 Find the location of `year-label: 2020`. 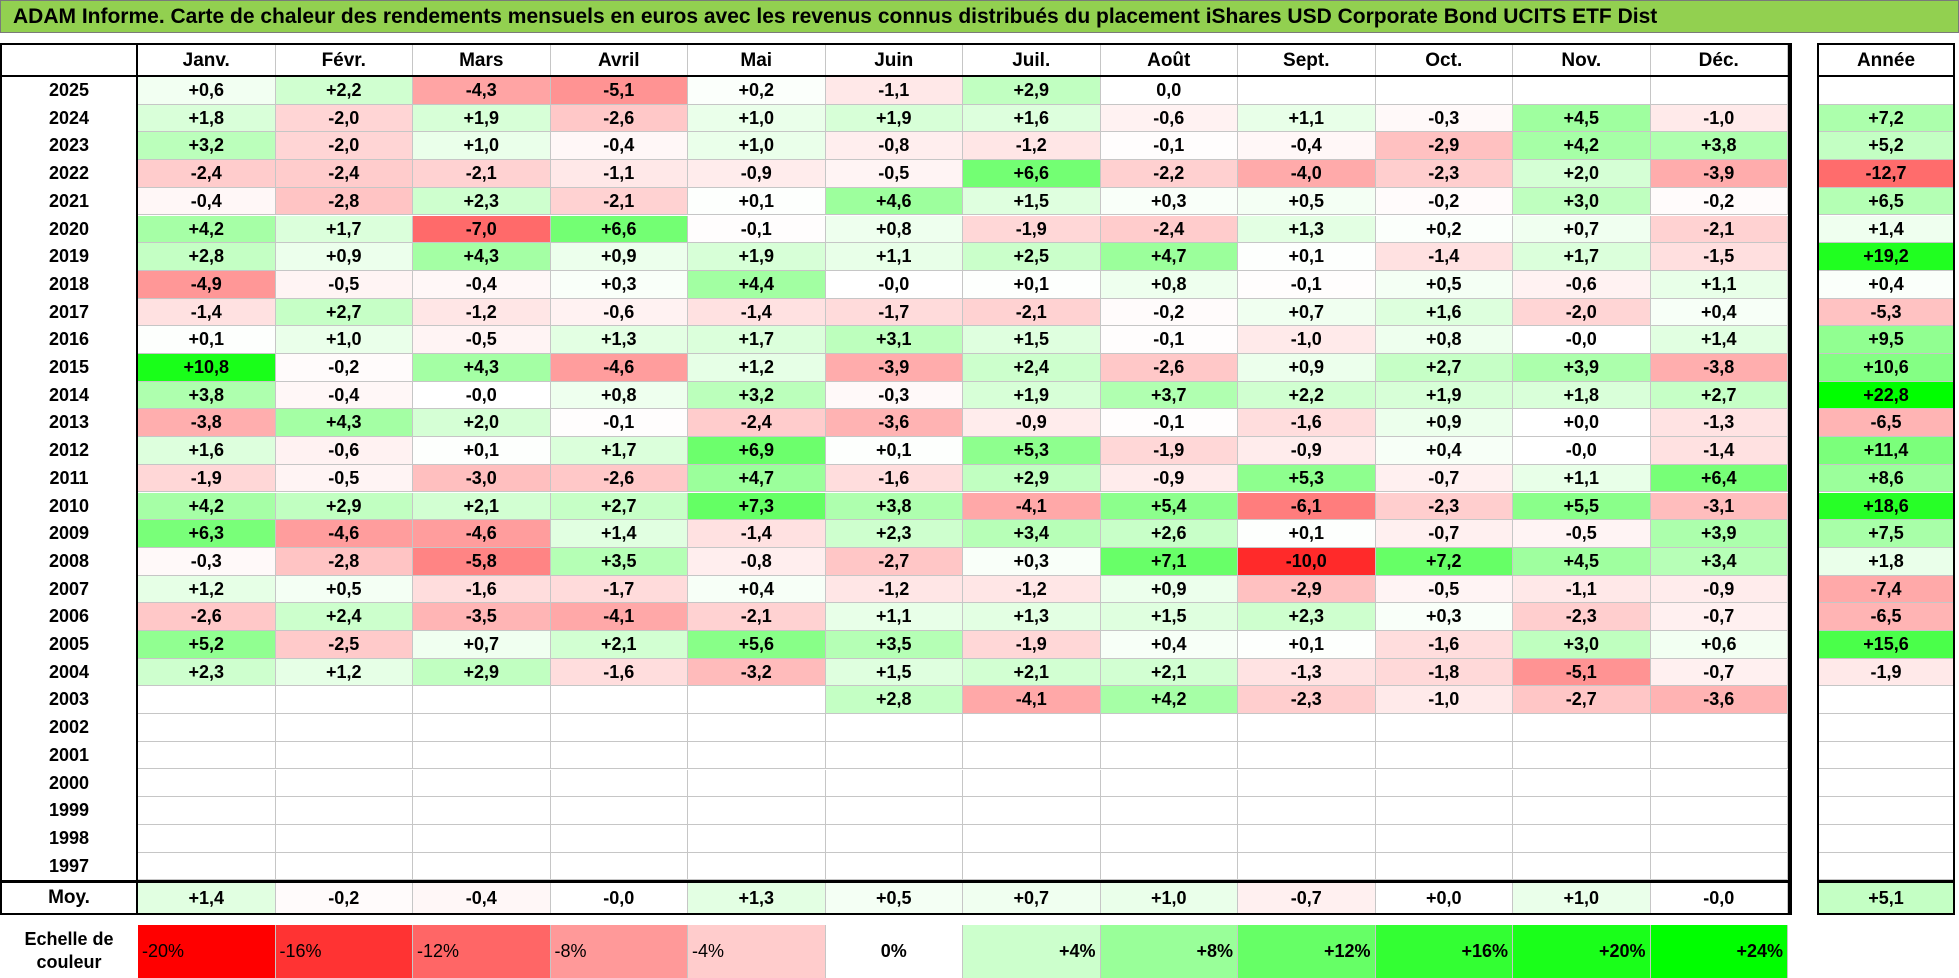

year-label: 2020 is located at coordinates (69, 228).